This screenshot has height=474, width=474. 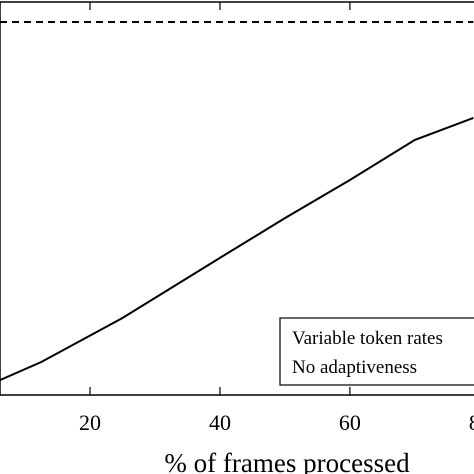 I want to click on legend-box, so click(x=376, y=351).